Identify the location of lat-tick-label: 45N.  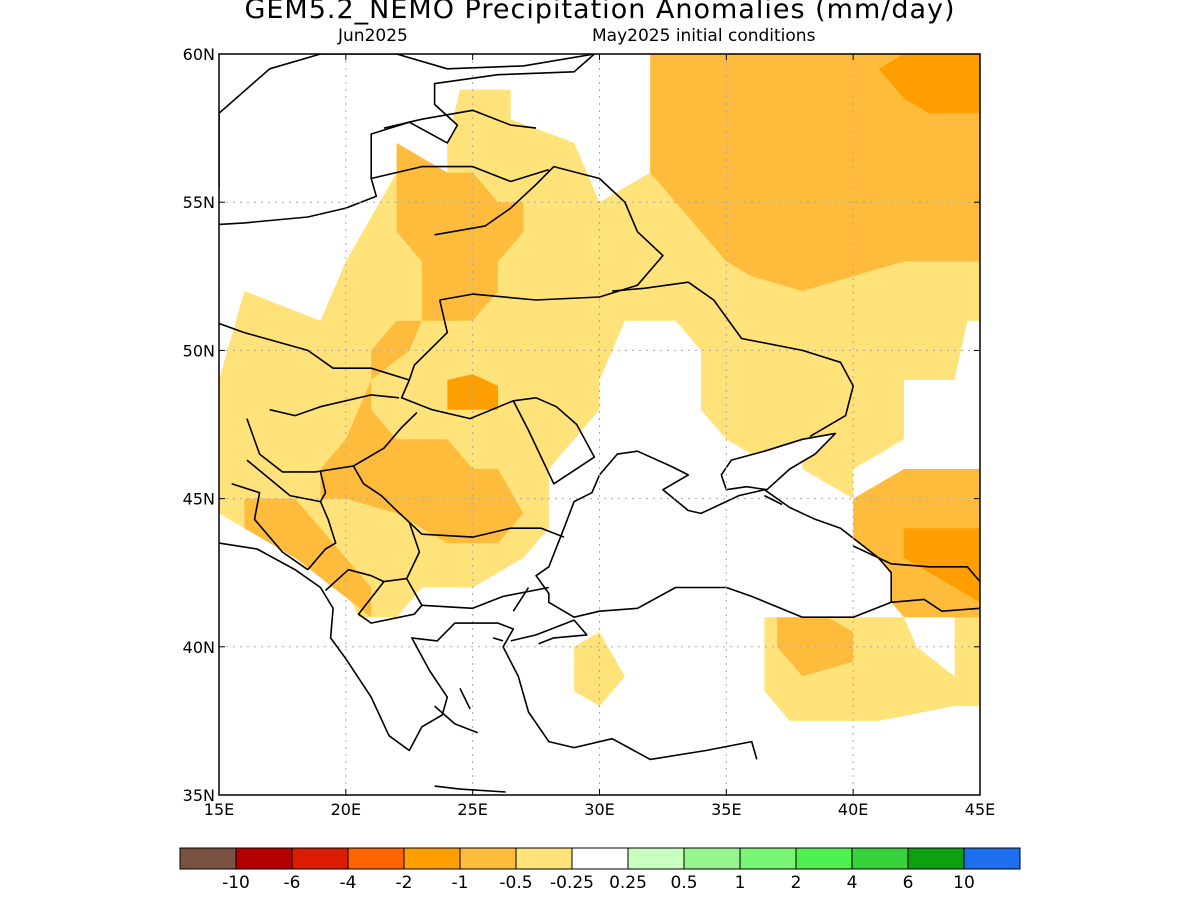
(199, 499).